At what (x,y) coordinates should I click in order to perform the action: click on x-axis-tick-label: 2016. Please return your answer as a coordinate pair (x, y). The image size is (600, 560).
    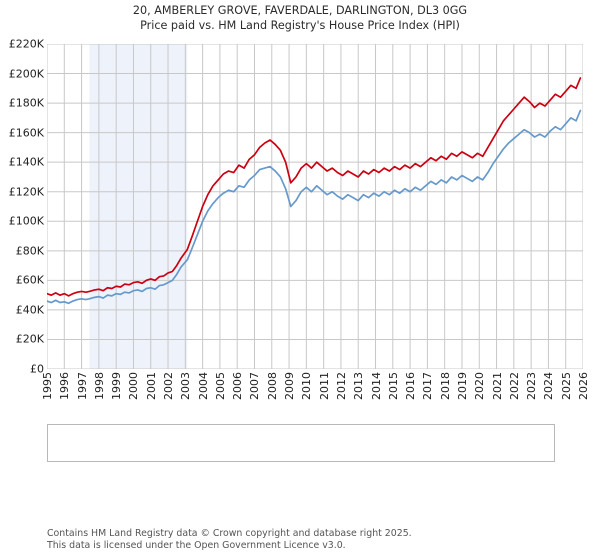
    Looking at the image, I should click on (411, 386).